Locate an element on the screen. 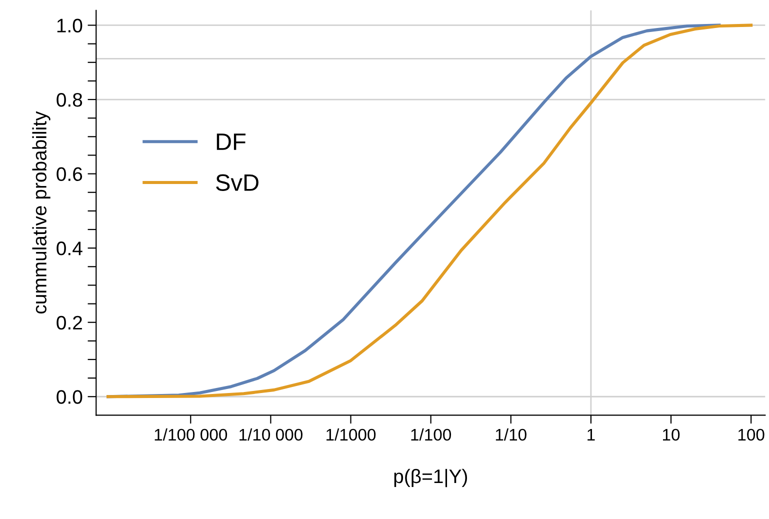  x-tick-label: 1/1000 is located at coordinates (351, 434).